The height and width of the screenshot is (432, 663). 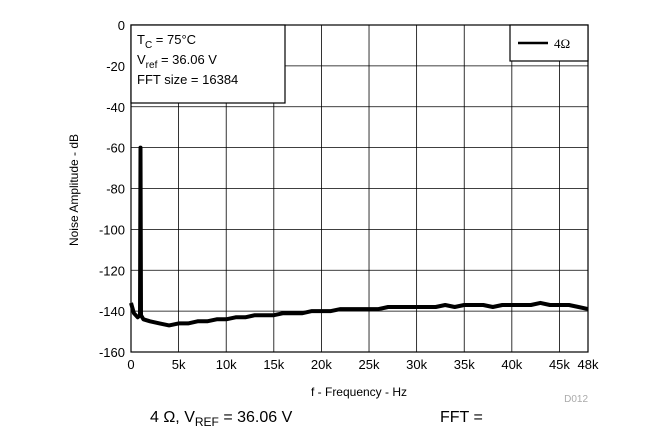 I want to click on annotation-box, so click(x=208, y=64).